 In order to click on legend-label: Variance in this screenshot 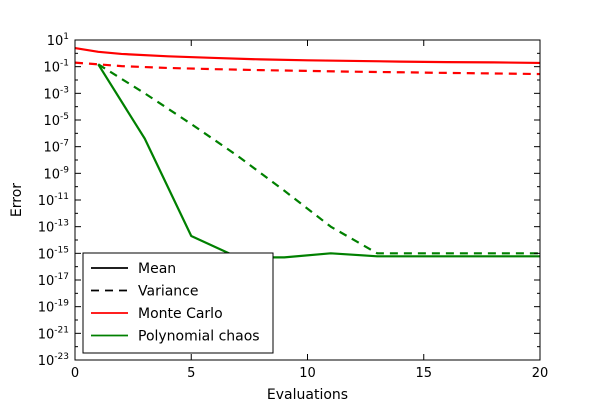, I will do `click(168, 292)`.